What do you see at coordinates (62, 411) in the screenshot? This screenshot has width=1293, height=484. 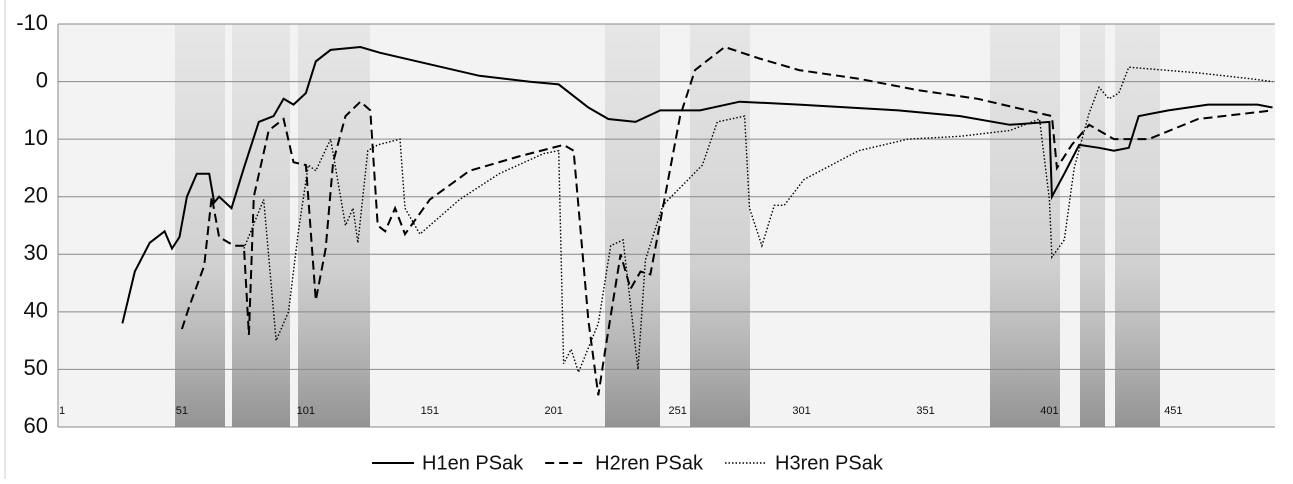 I see `x-tick-label: 1` at bounding box center [62, 411].